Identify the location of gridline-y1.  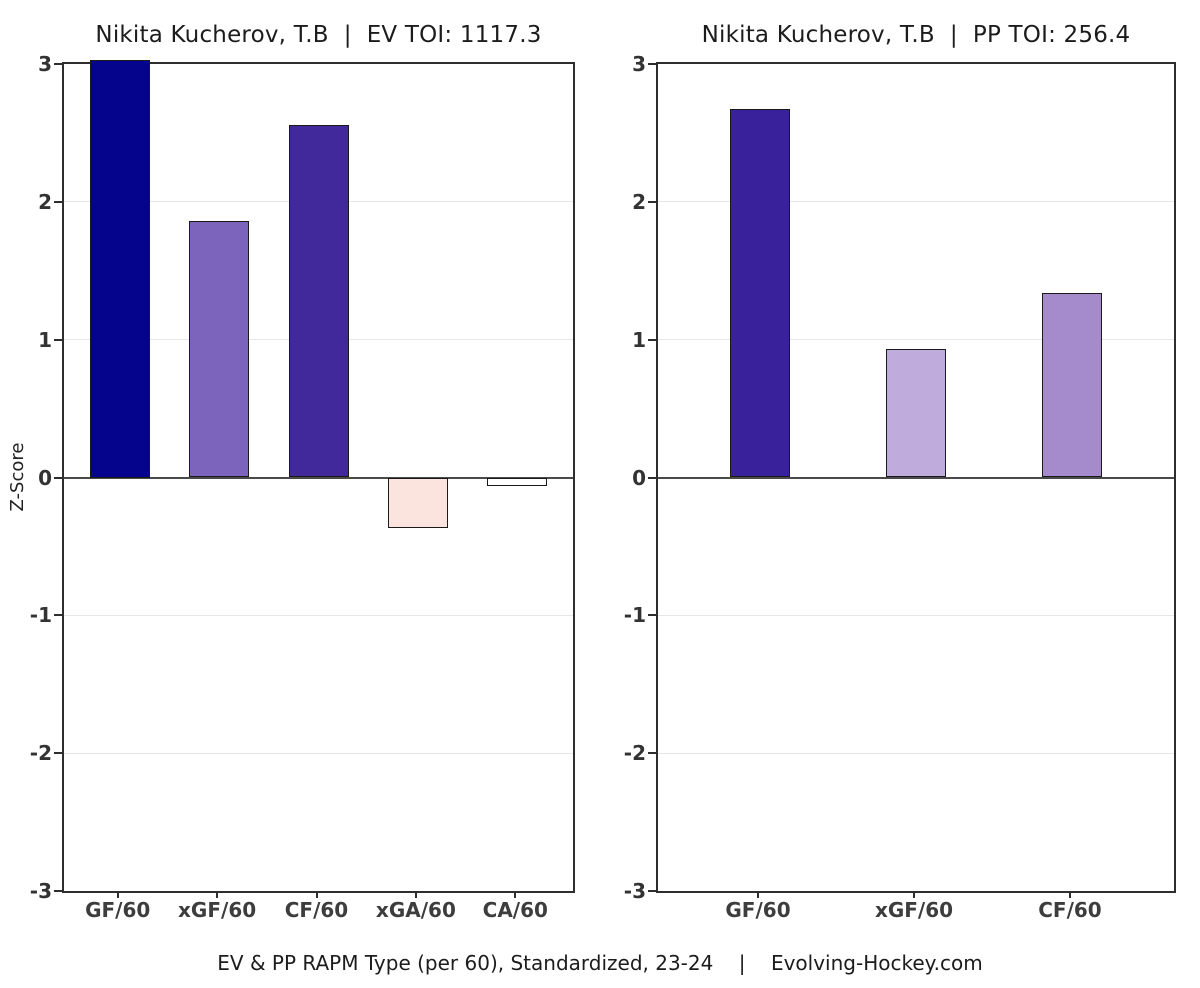
(916, 340).